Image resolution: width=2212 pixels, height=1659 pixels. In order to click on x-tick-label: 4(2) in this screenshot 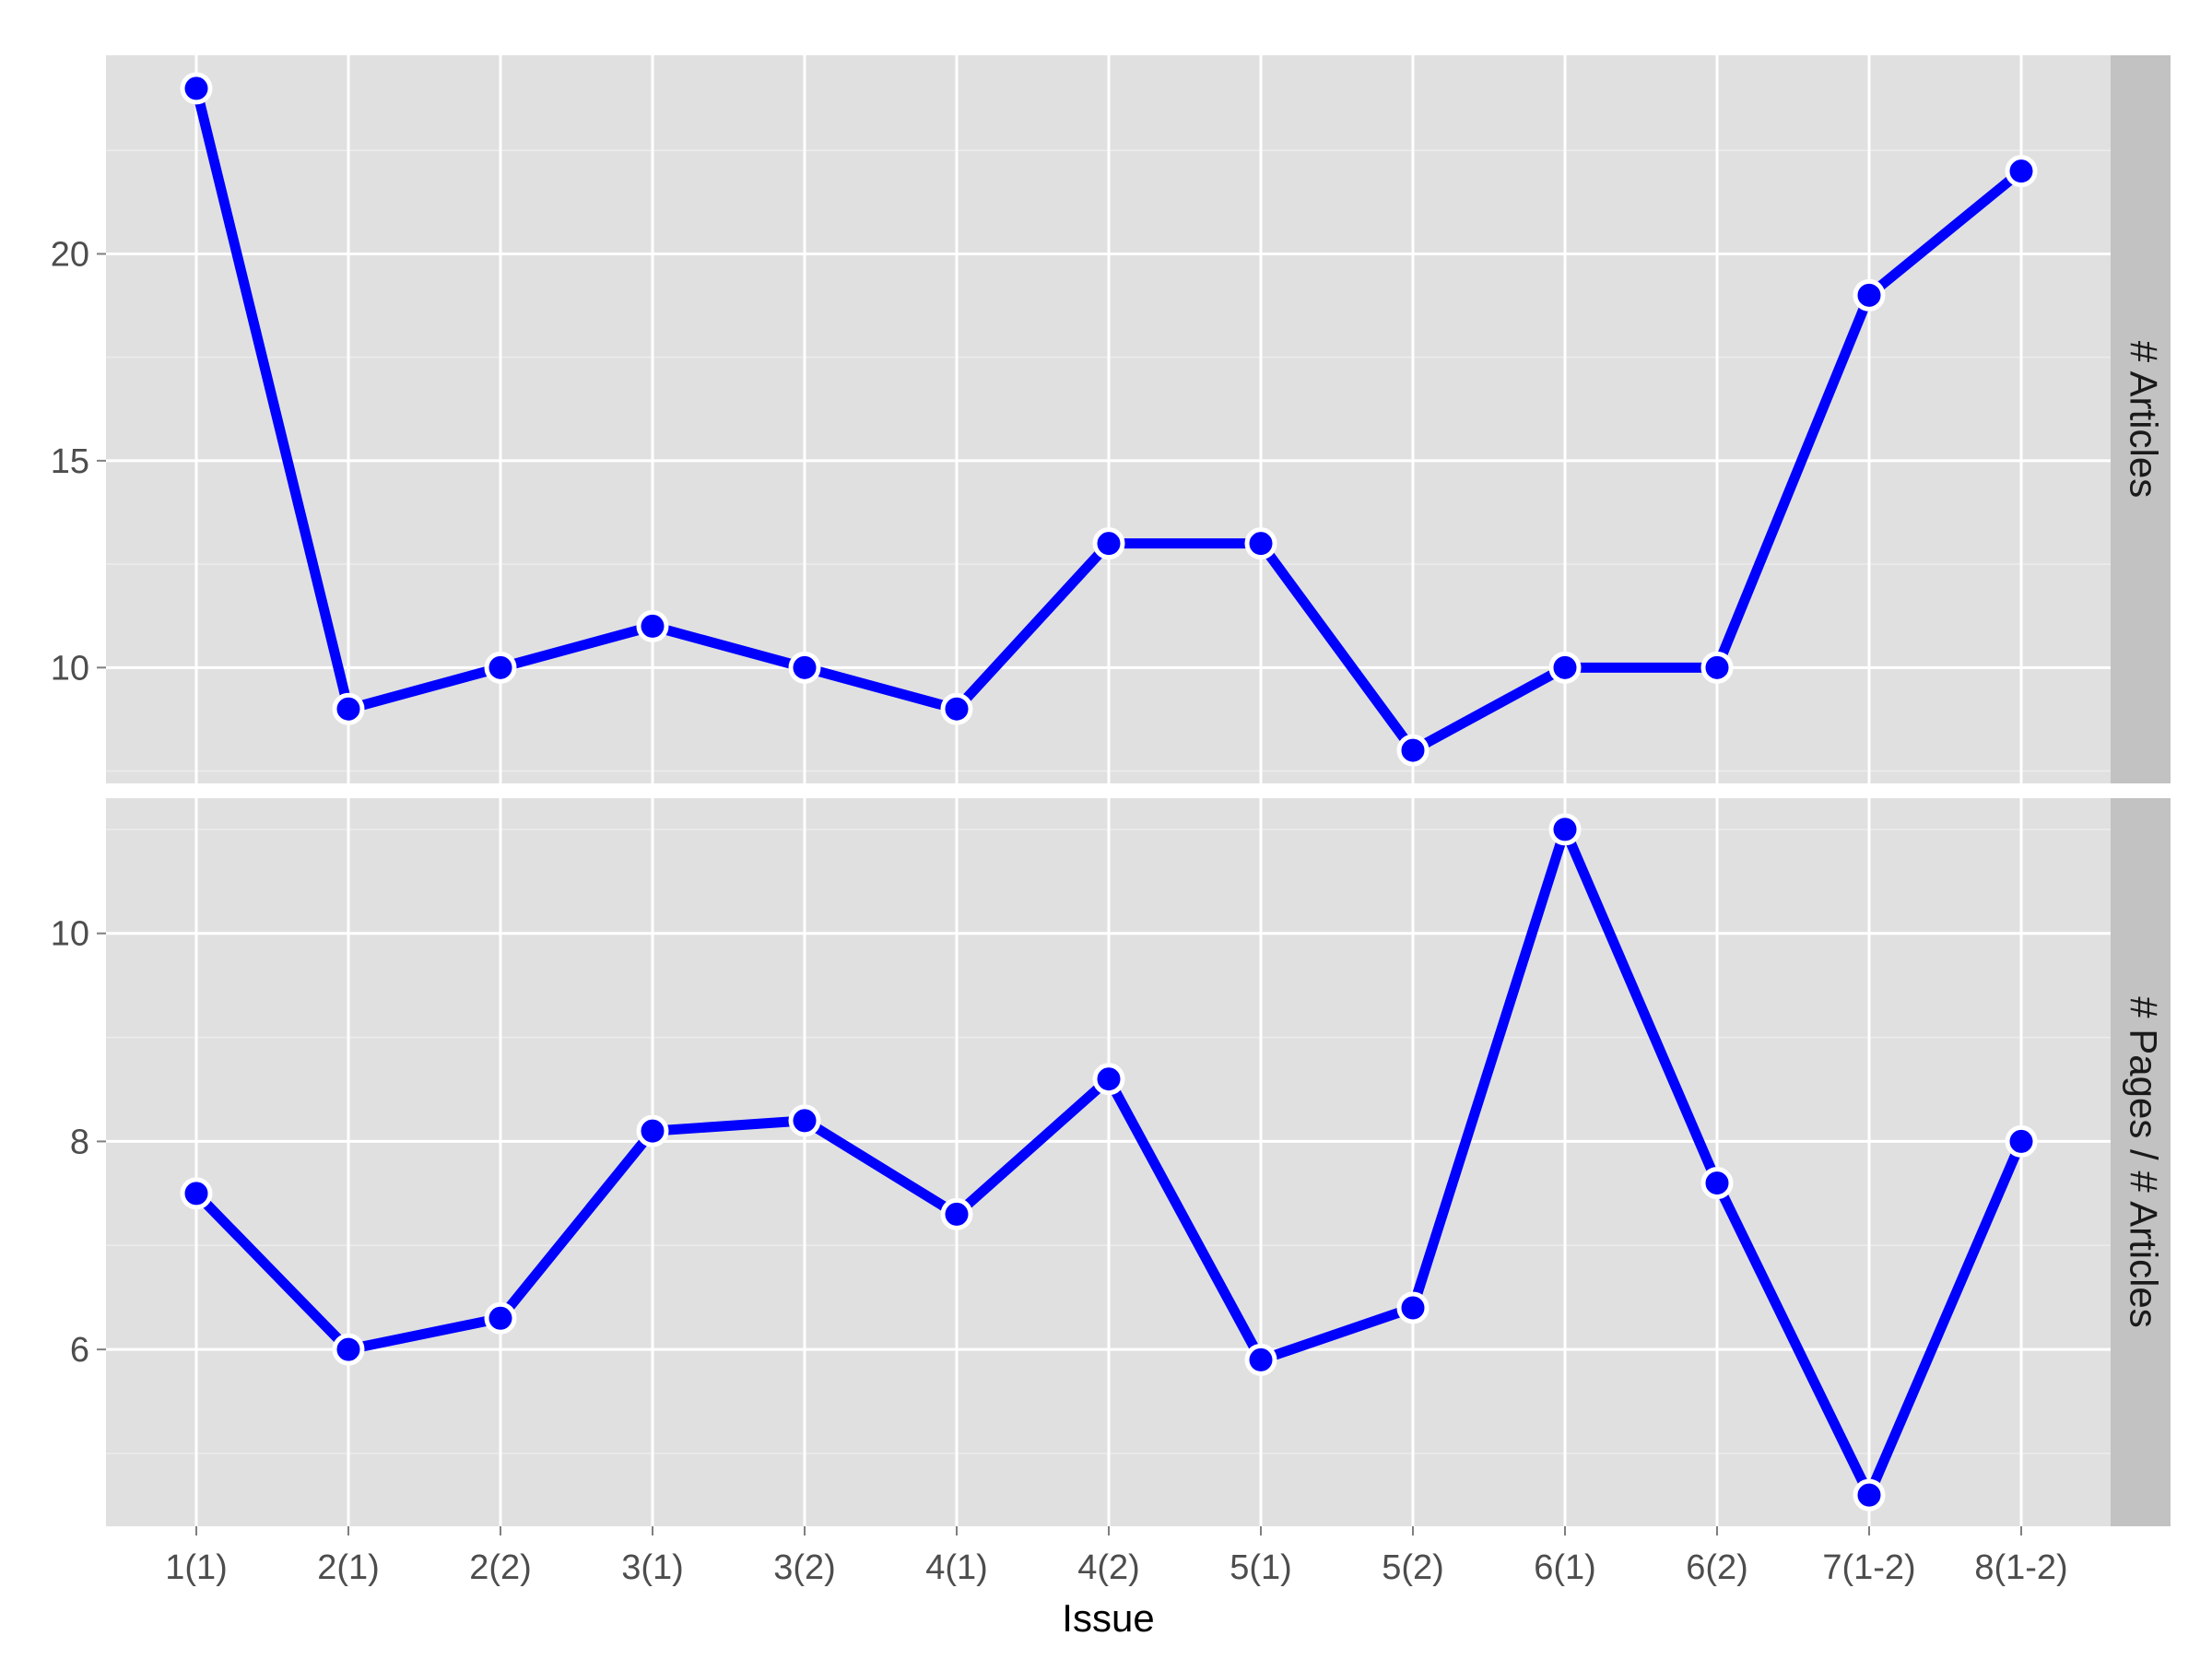, I will do `click(1108, 1567)`.